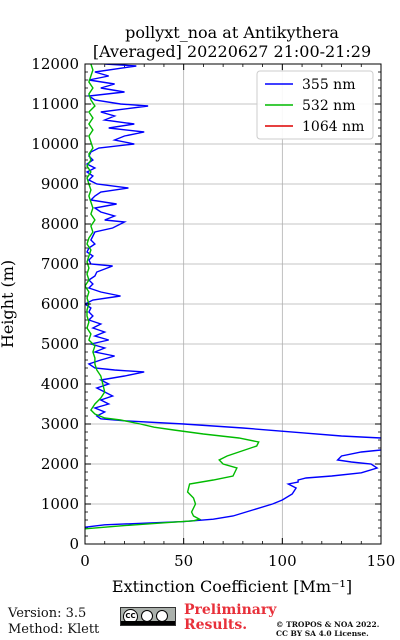 Image resolution: width=400 pixels, height=640 pixels. I want to click on version-label: Version: 3.5, so click(47, 613).